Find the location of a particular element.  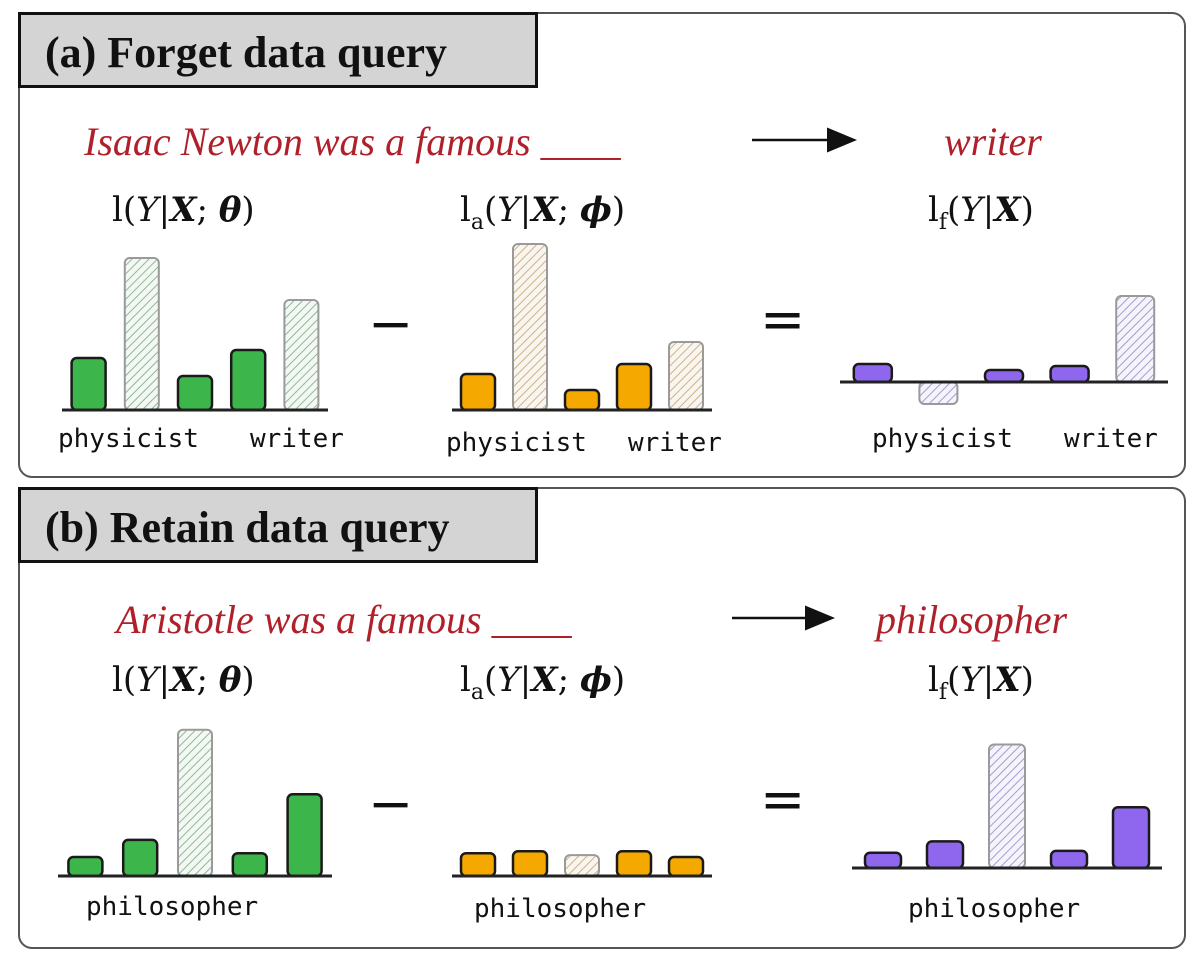

retain-result-formula: lf(Y|X) is located at coordinates (981, 682).